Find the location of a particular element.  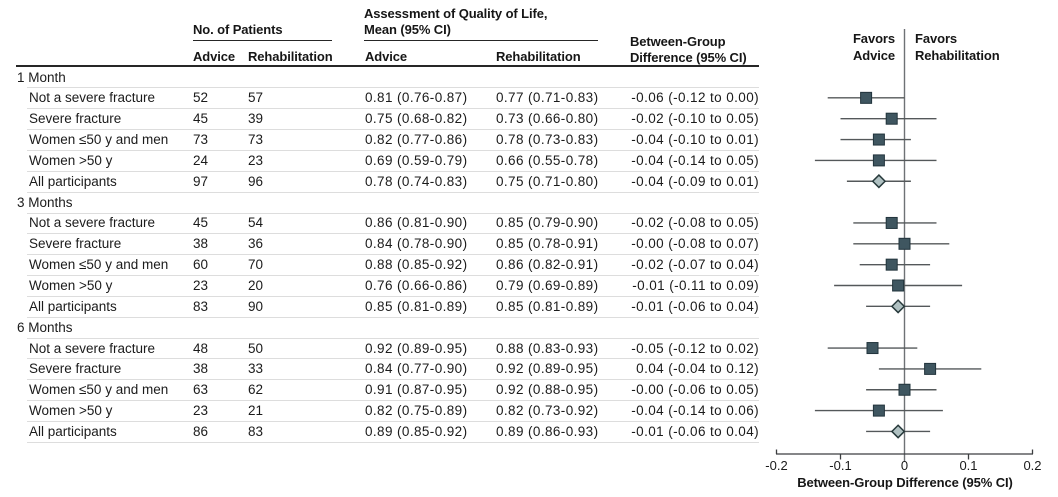

header-qol-line1: Assessment of Quality of Life, is located at coordinates (456, 13).